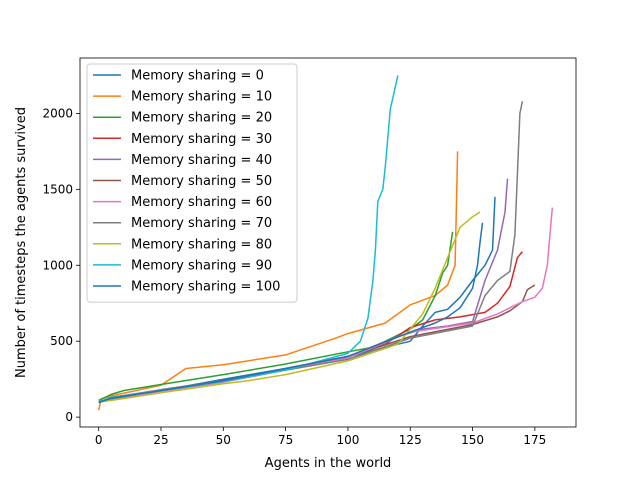  Describe the element at coordinates (410, 440) in the screenshot. I see `x-tick-label: 125` at that location.